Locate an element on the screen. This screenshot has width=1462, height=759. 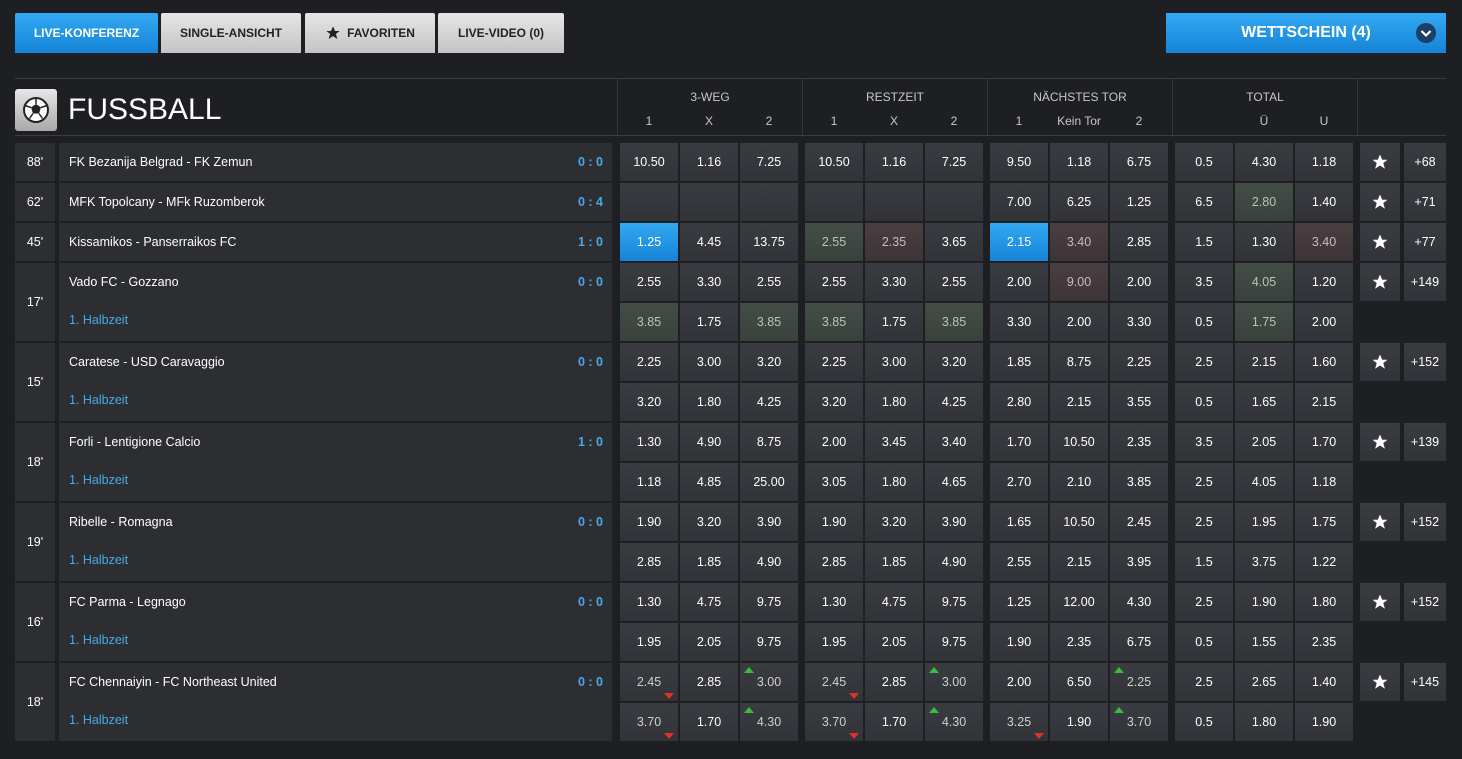
more-markets-button: +145 is located at coordinates (1425, 682).